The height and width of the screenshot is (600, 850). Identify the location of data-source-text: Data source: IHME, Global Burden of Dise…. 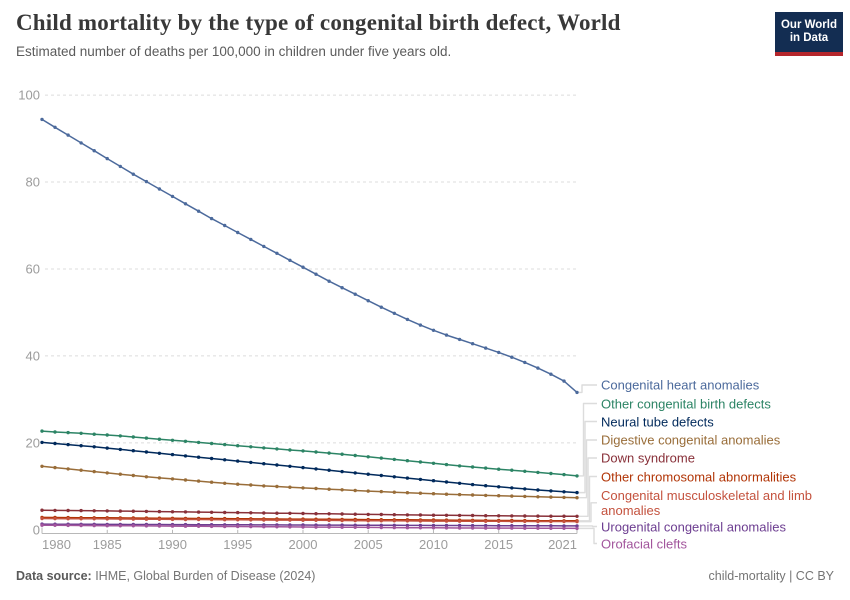
(165, 576).